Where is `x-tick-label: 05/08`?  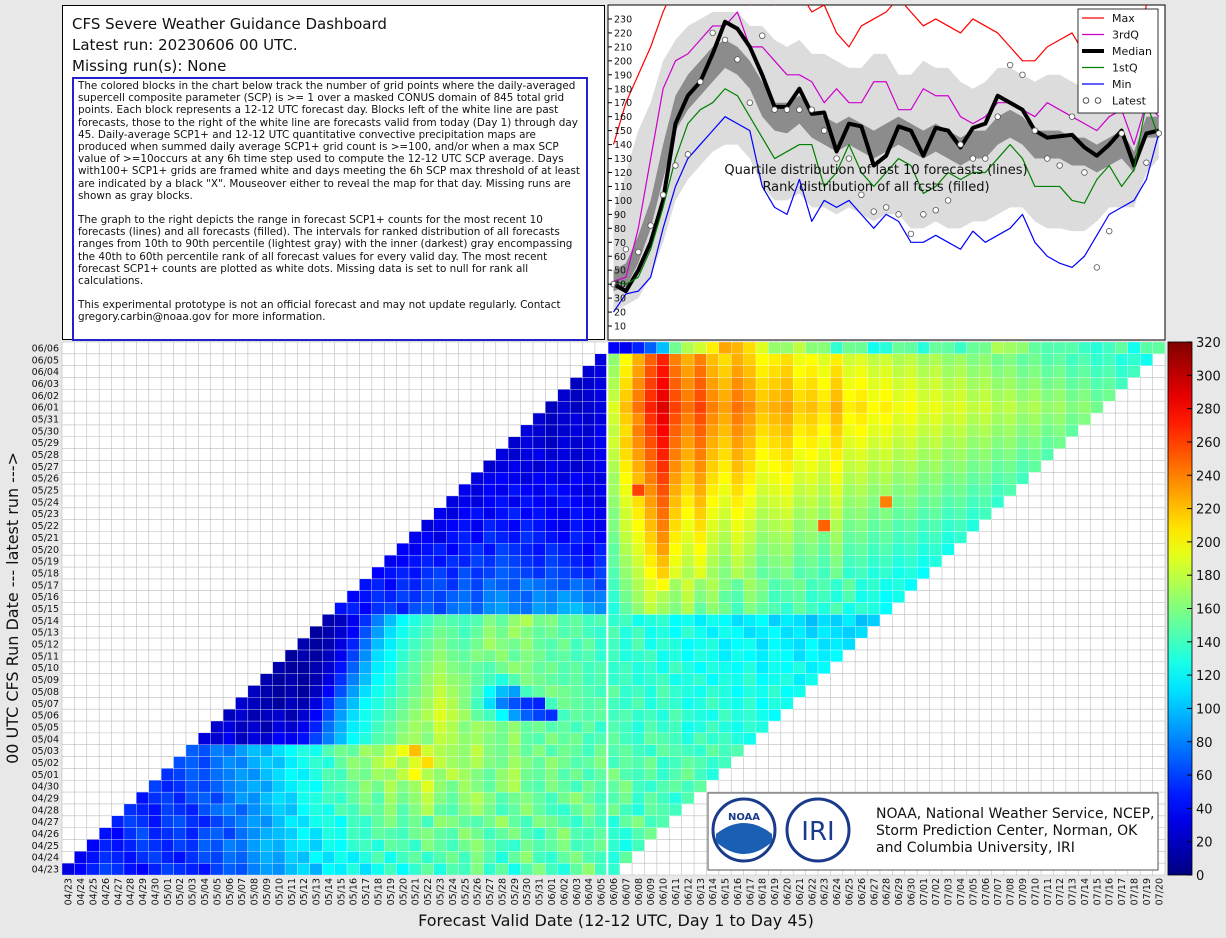 x-tick-label: 05/08 is located at coordinates (255, 891).